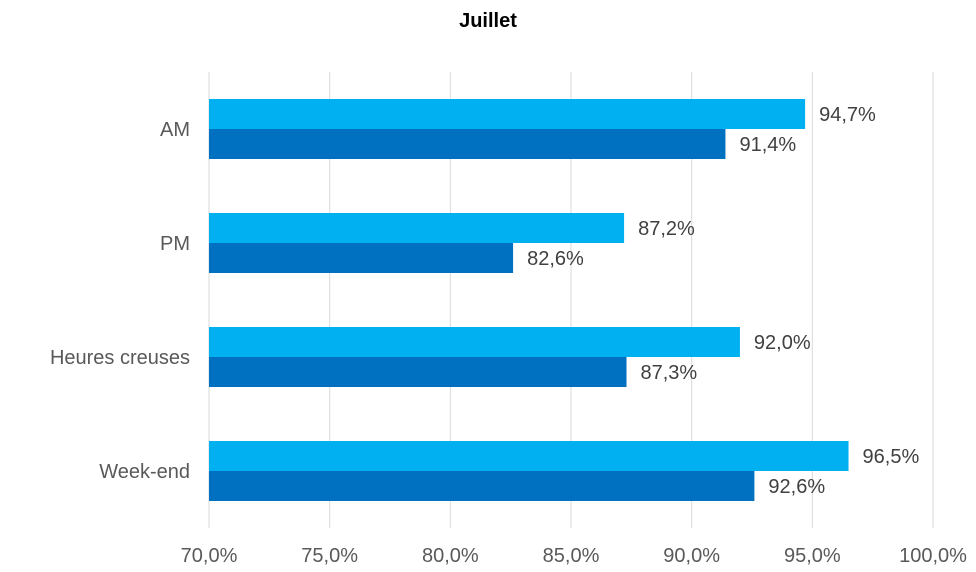  Describe the element at coordinates (782, 343) in the screenshot. I see `data-label: 92,0%` at that location.